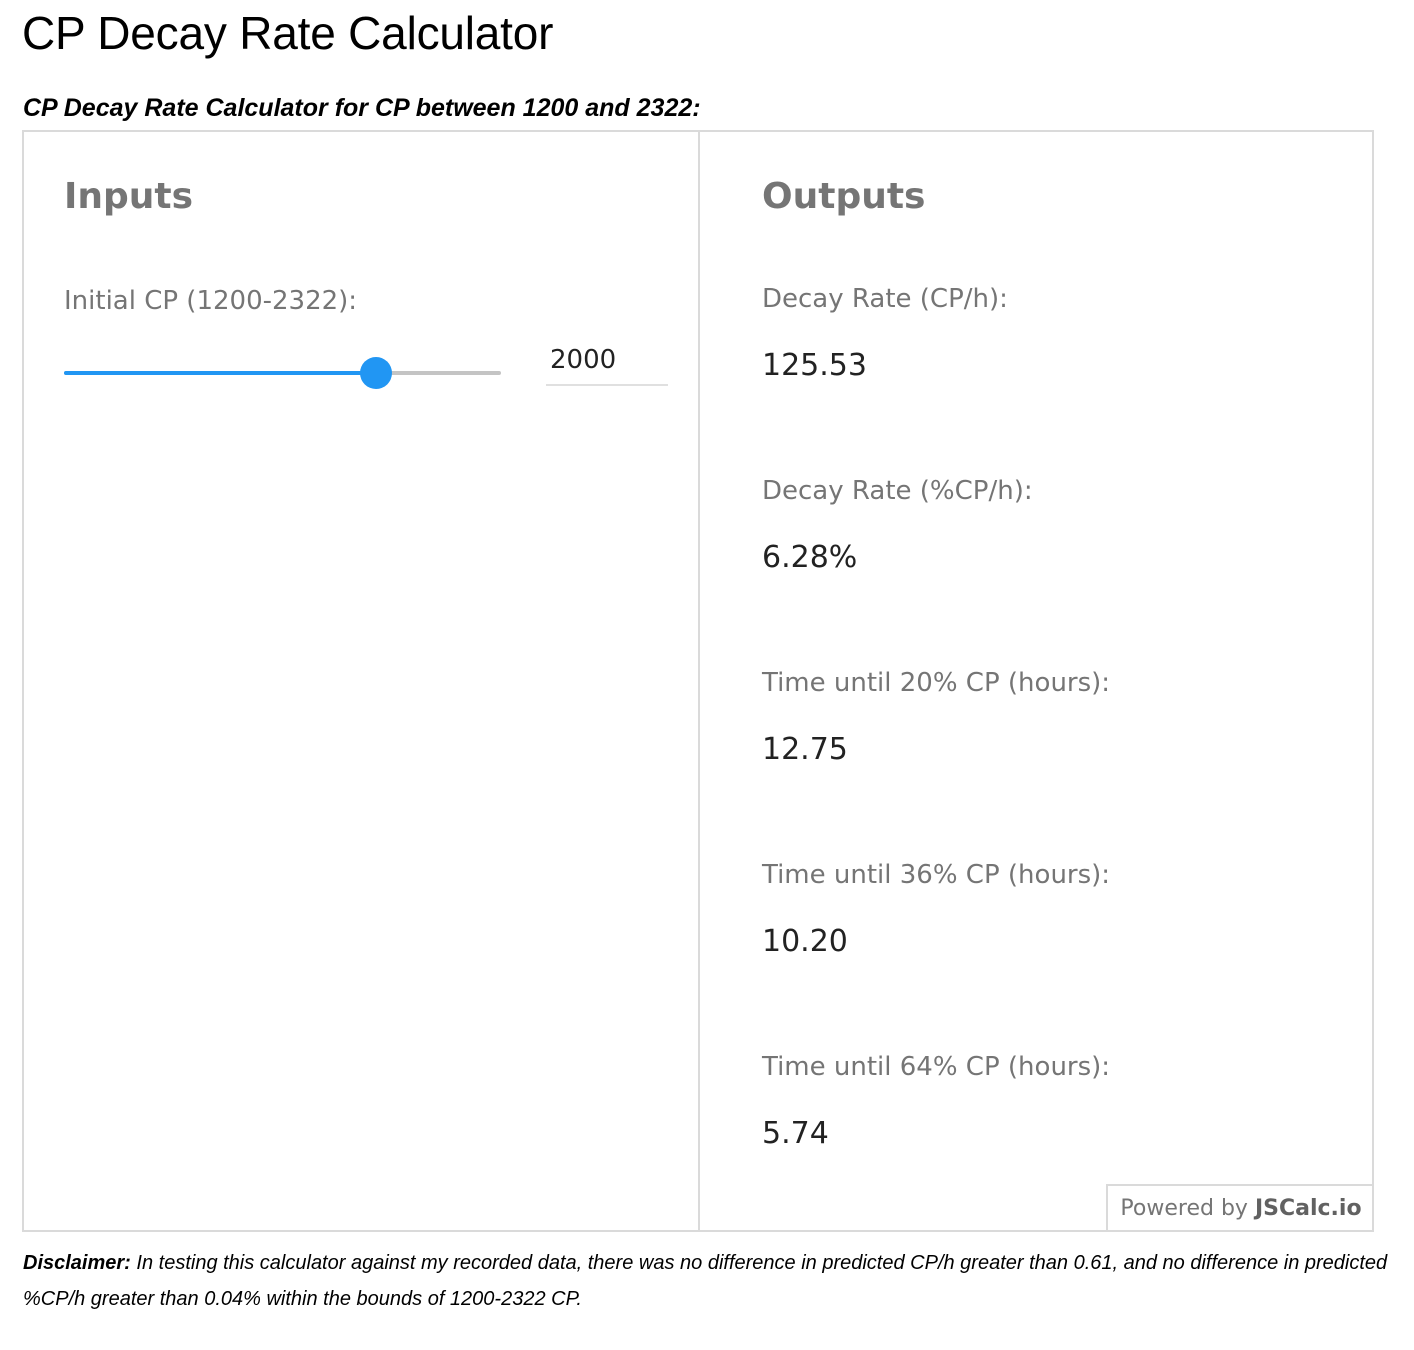 The image size is (1414, 1350). What do you see at coordinates (1184, 1208) in the screenshot?
I see `powered-by-prefix: Powered by` at bounding box center [1184, 1208].